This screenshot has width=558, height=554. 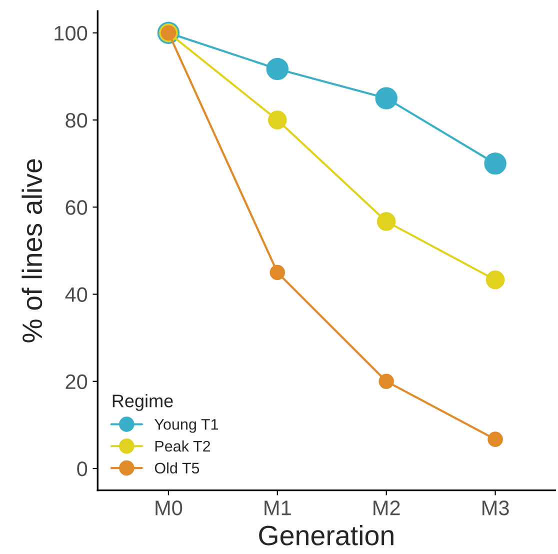 What do you see at coordinates (71, 33) in the screenshot?
I see `y-tick-label: 100` at bounding box center [71, 33].